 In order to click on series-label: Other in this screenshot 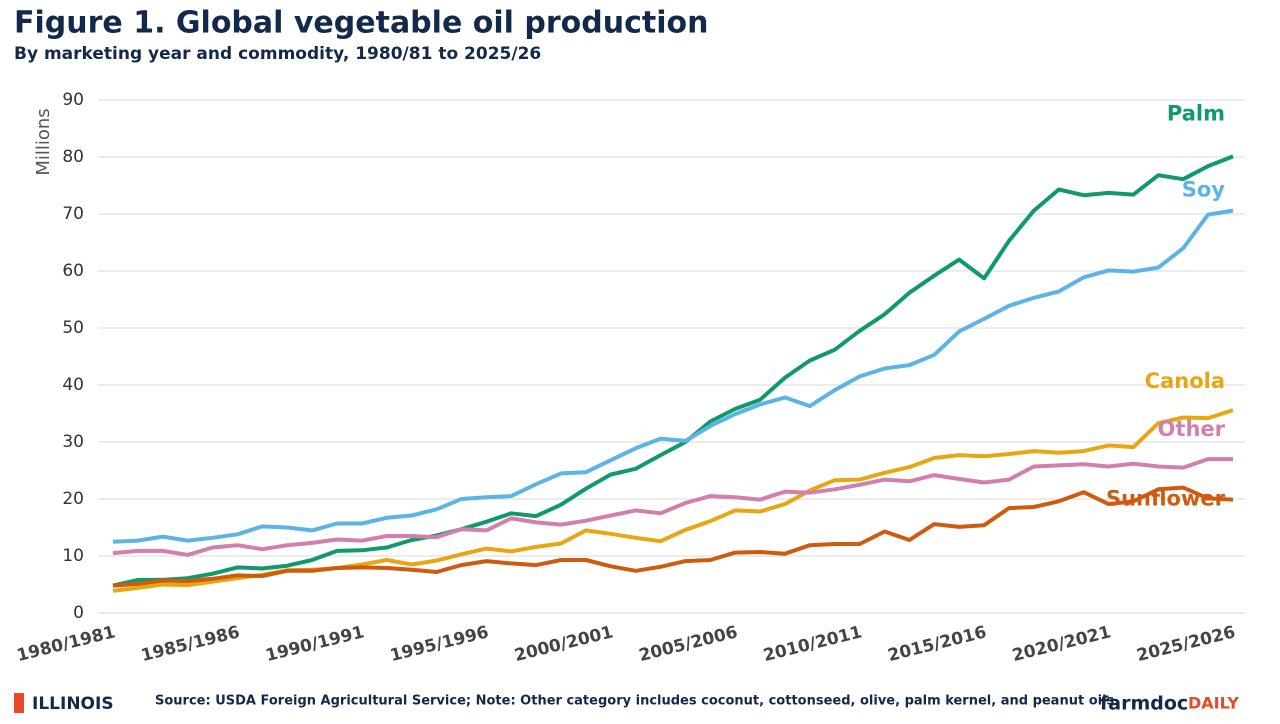, I will do `click(1192, 429)`.